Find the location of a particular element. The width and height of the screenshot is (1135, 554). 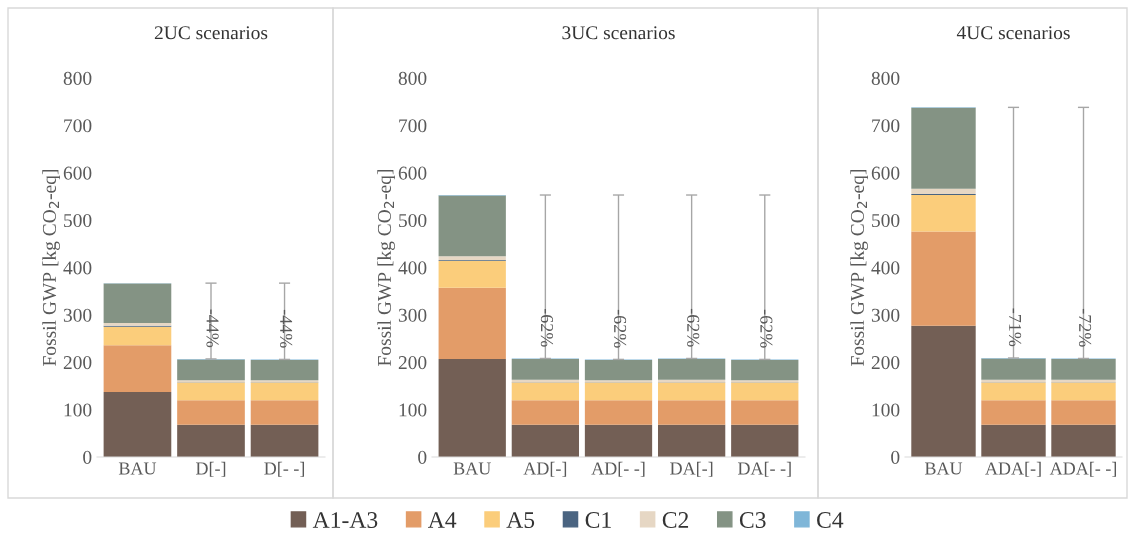

x-tick-label: AD[-] is located at coordinates (545, 469).